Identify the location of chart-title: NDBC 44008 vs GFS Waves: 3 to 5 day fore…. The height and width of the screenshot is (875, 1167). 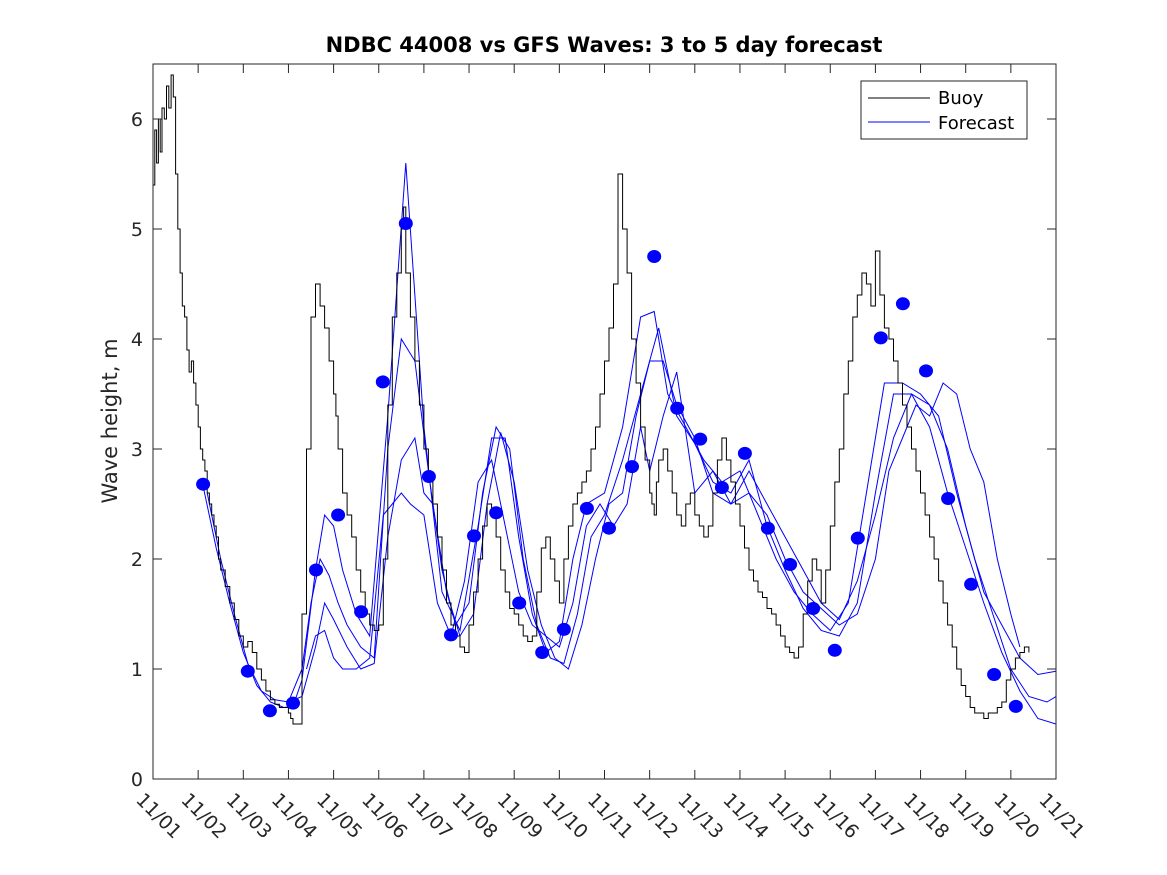
(604, 45).